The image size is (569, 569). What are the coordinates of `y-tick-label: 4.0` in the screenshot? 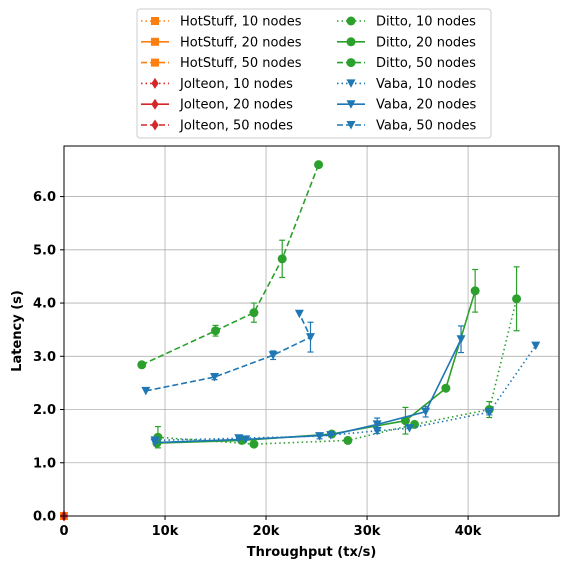 It's located at (44, 304).